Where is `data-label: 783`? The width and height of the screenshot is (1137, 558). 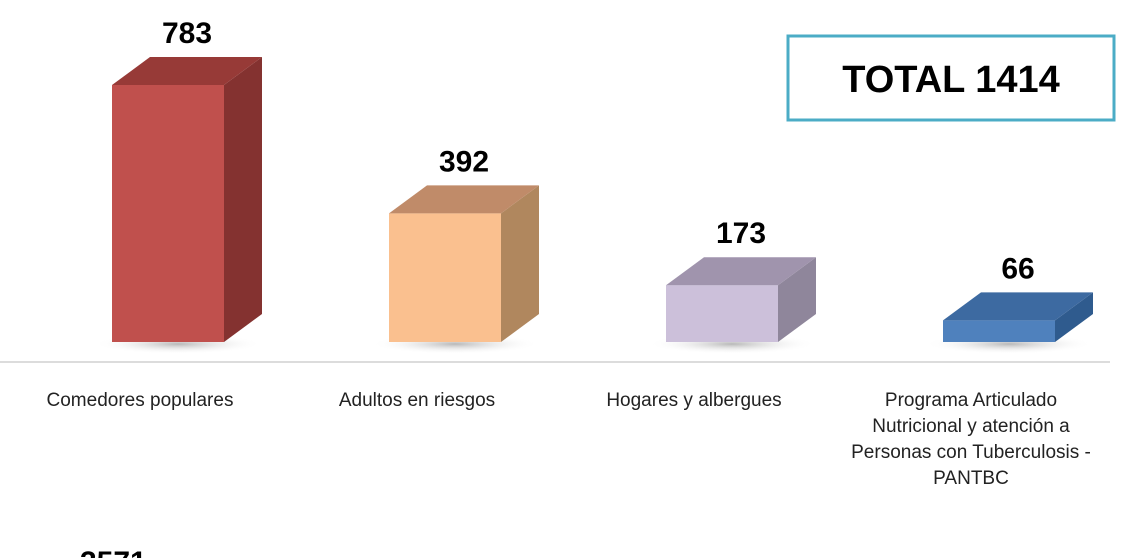
data-label: 783 is located at coordinates (187, 33).